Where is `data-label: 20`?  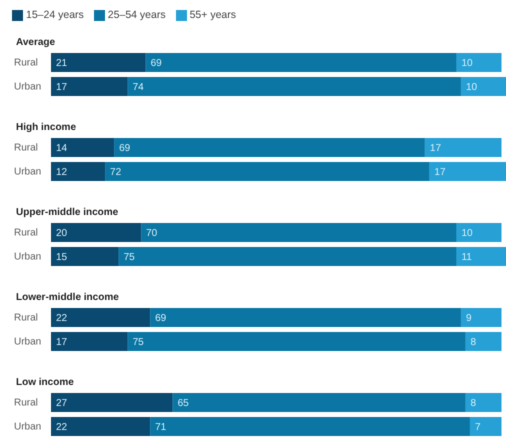
data-label: 20 is located at coordinates (62, 234).